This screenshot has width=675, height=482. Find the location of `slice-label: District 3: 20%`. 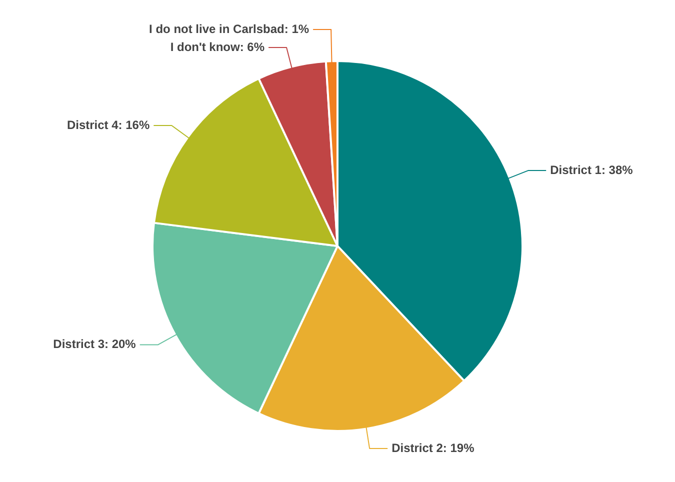

slice-label: District 3: 20% is located at coordinates (94, 344).